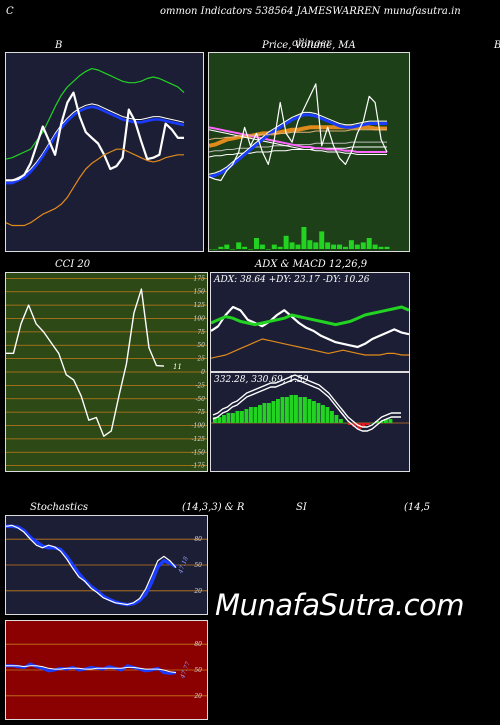 The width and height of the screenshot is (500, 725). What do you see at coordinates (201, 345) in the screenshot?
I see `cci-tick-label: 50` at bounding box center [201, 345].